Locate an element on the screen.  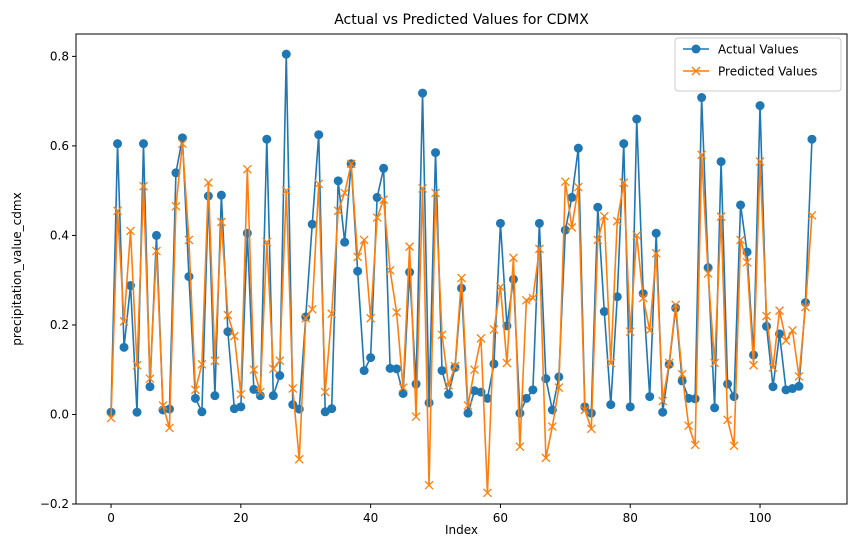
legend: Actual Values Predicted Values is located at coordinates (758, 64).